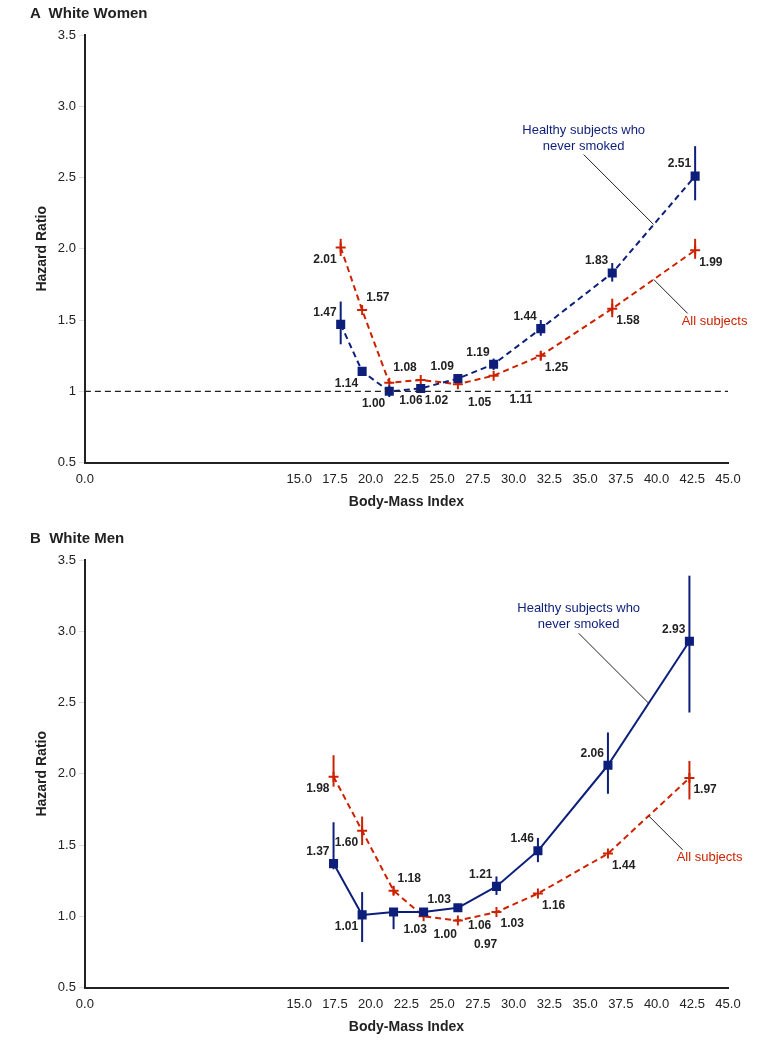 This screenshot has height=1058, width=758. I want to click on data-label: 1.02, so click(436, 399).